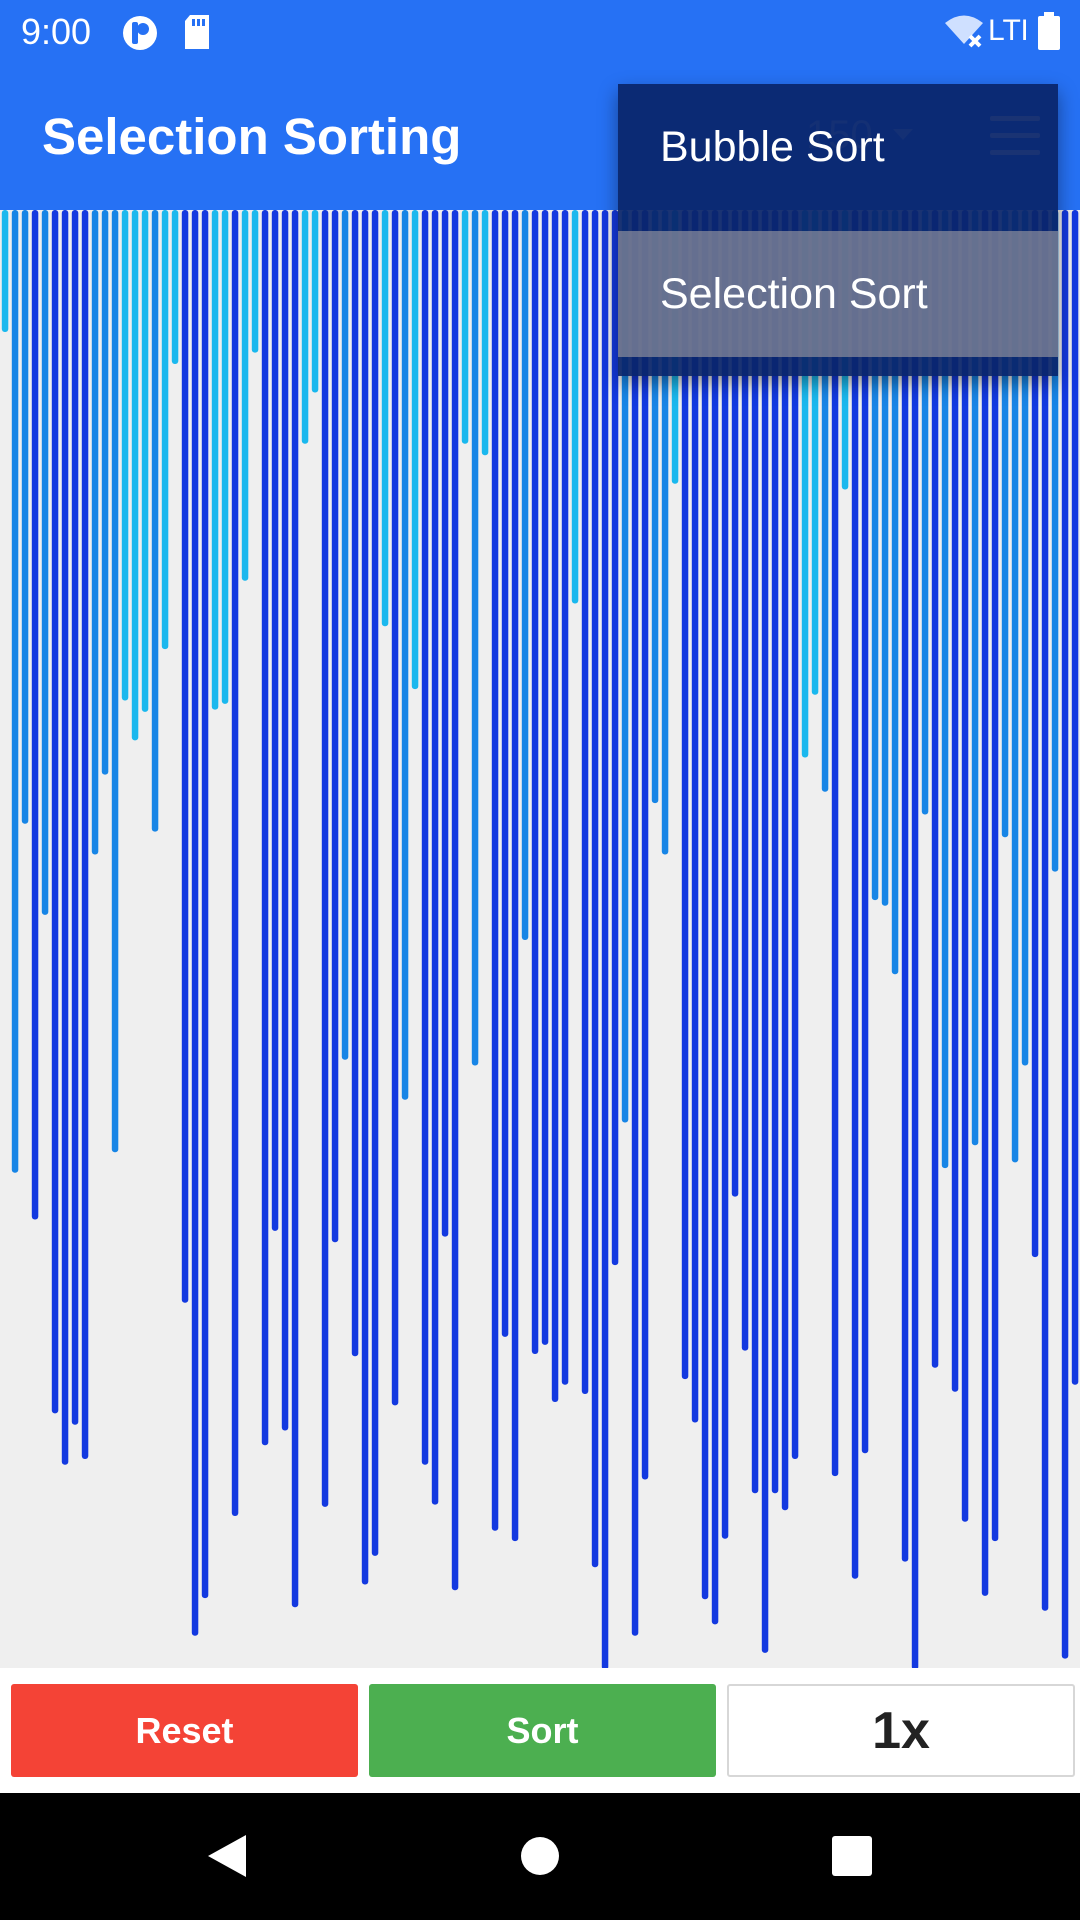  Describe the element at coordinates (964, 31) in the screenshot. I see `wifi-off-icon` at that location.